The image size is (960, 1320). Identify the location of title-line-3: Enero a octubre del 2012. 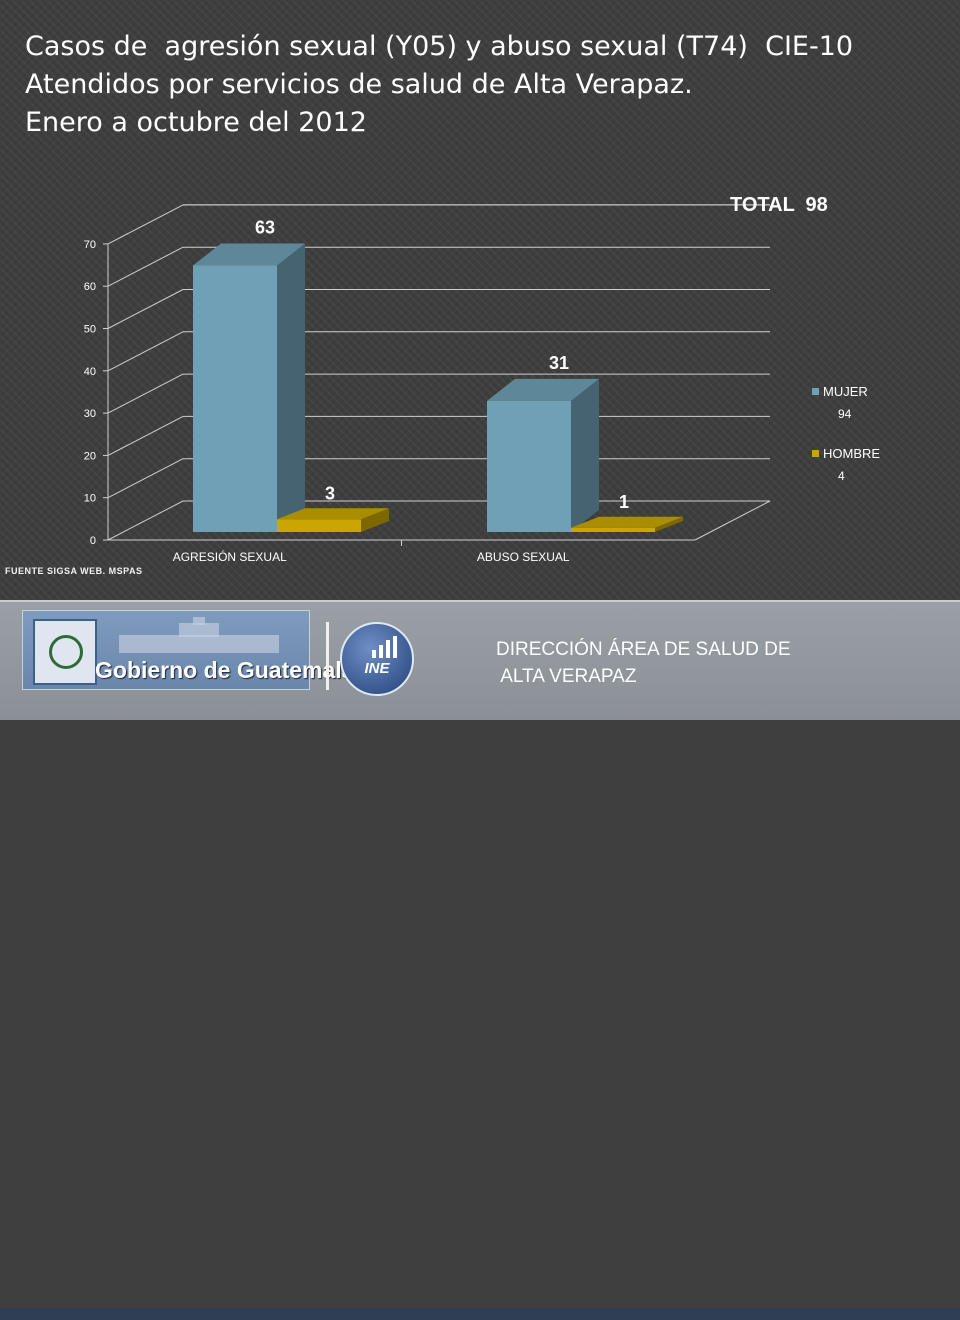
(196, 122).